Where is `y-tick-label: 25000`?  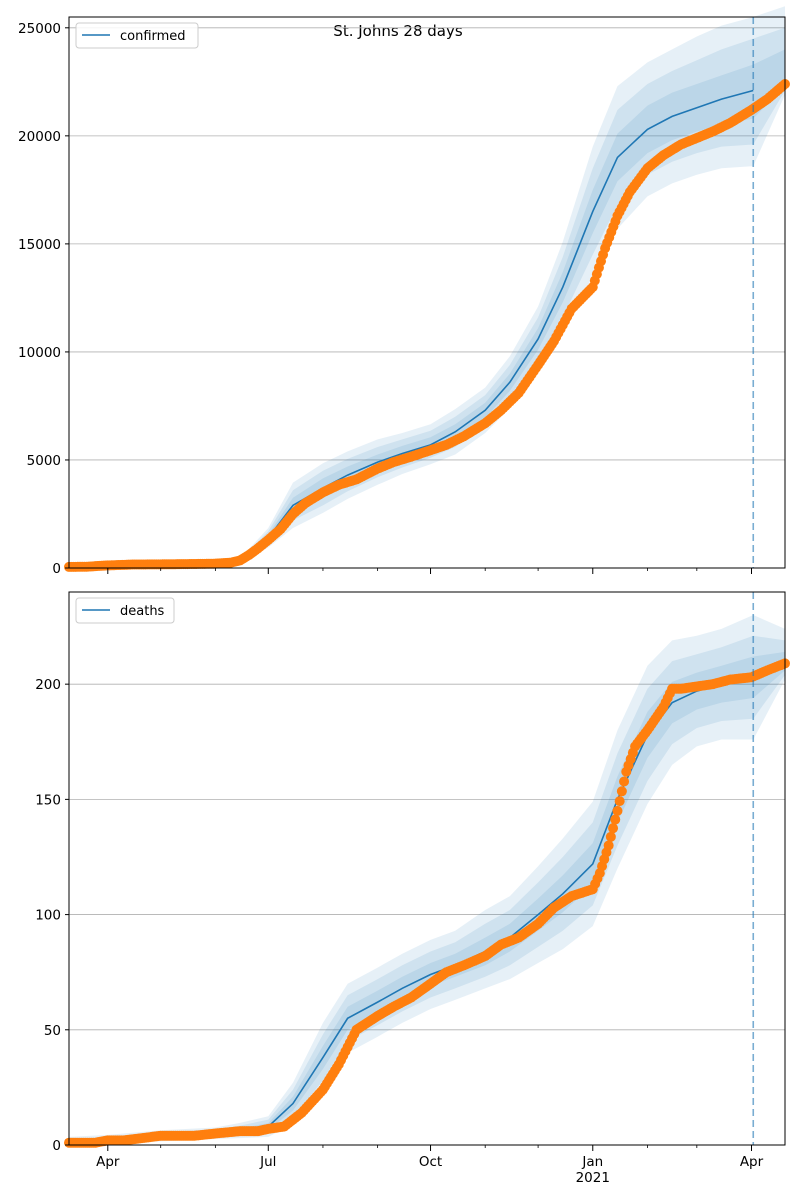
y-tick-label: 25000 is located at coordinates (39, 29).